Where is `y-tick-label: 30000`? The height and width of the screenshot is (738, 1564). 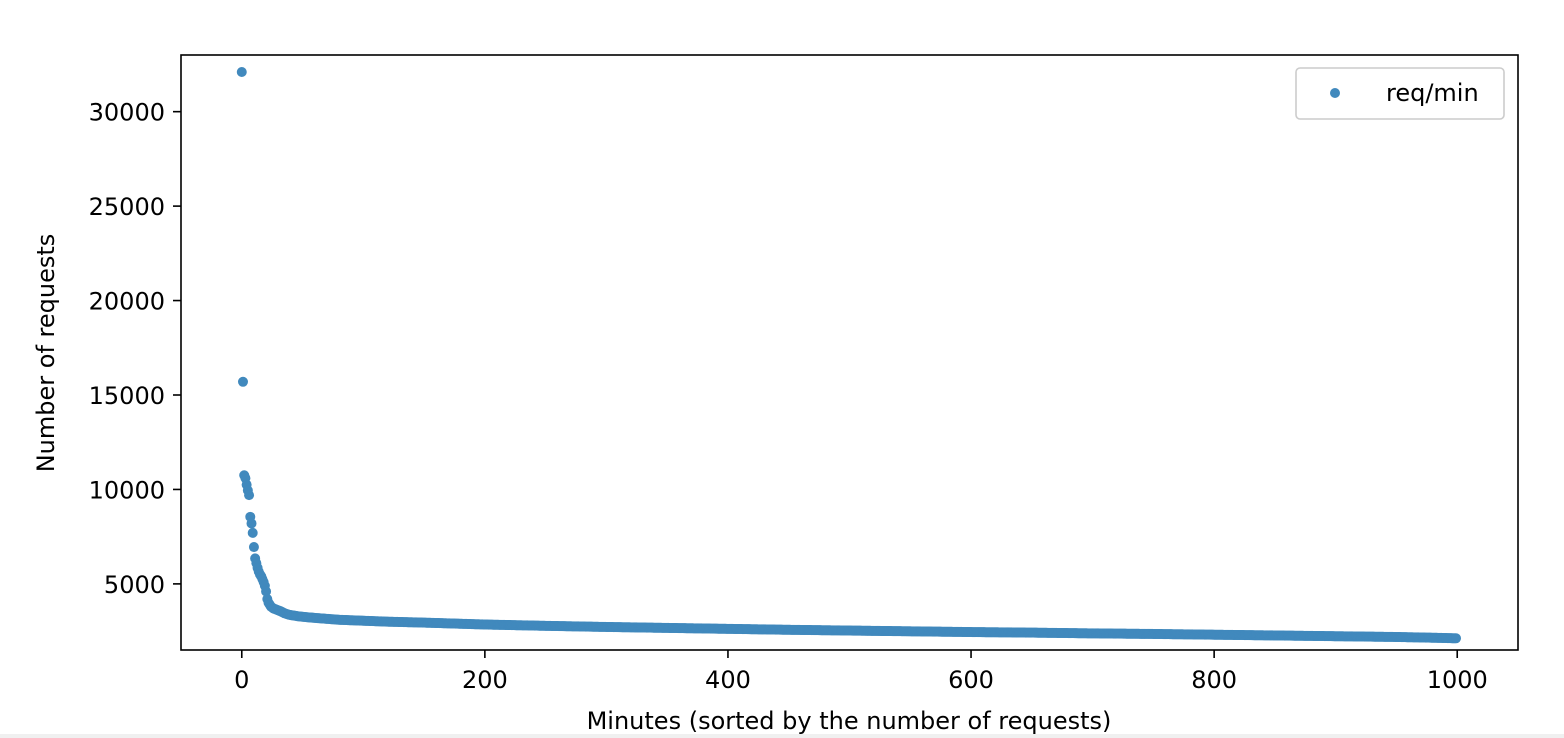 y-tick-label: 30000 is located at coordinates (127, 113).